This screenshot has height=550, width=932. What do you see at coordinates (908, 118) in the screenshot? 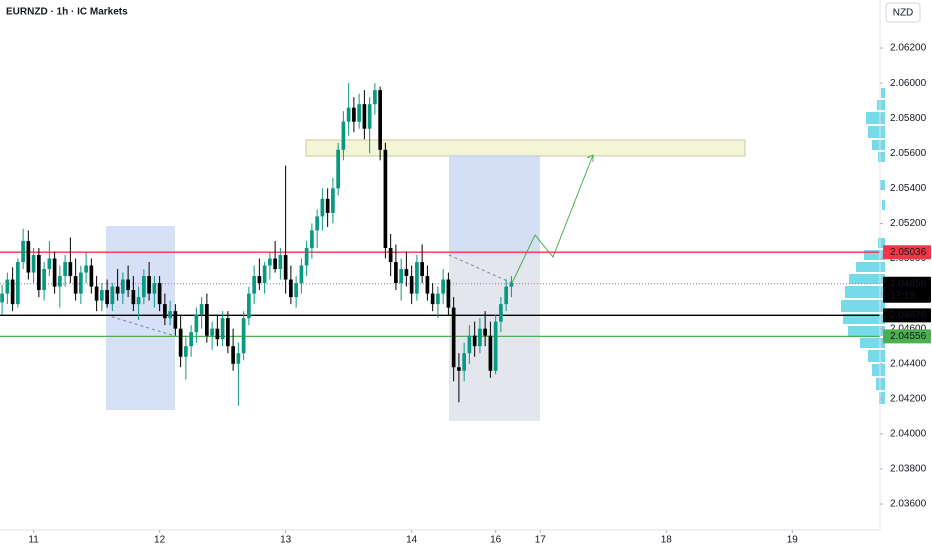
I see `y-tick-label: 2.05800` at bounding box center [908, 118].